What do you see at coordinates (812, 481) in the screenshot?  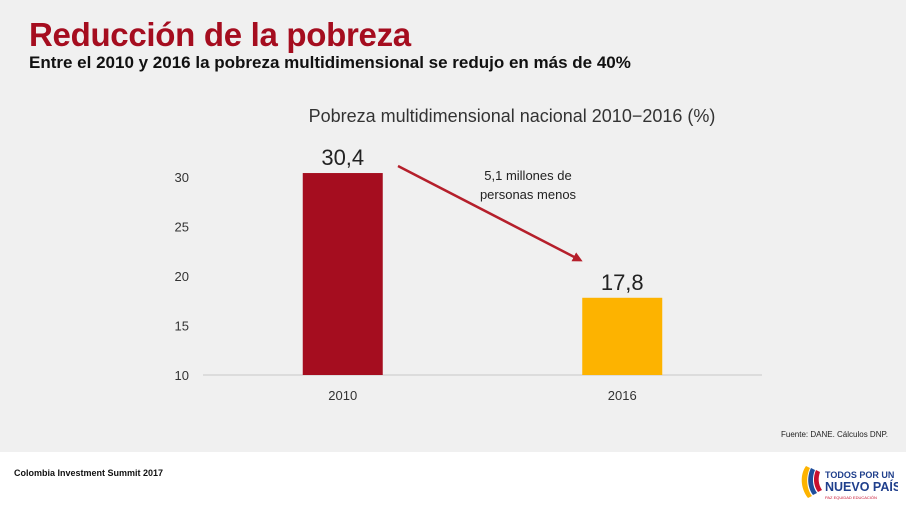 I see `logo-blue-stroke-icon` at bounding box center [812, 481].